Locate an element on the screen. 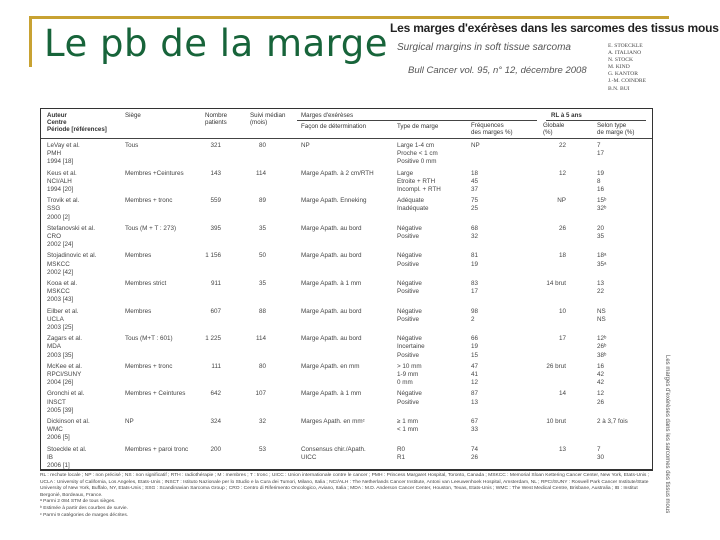 This screenshot has width=720, height=540. study-author: LeVay et al. PMH 1994 [18] is located at coordinates (63, 154).